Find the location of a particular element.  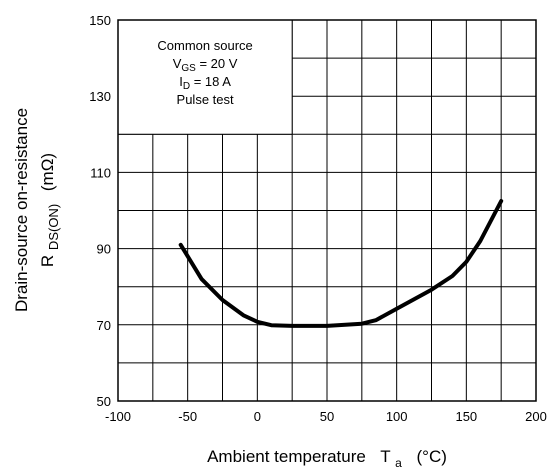

x-axis-title-unit: (°C) is located at coordinates (432, 456).